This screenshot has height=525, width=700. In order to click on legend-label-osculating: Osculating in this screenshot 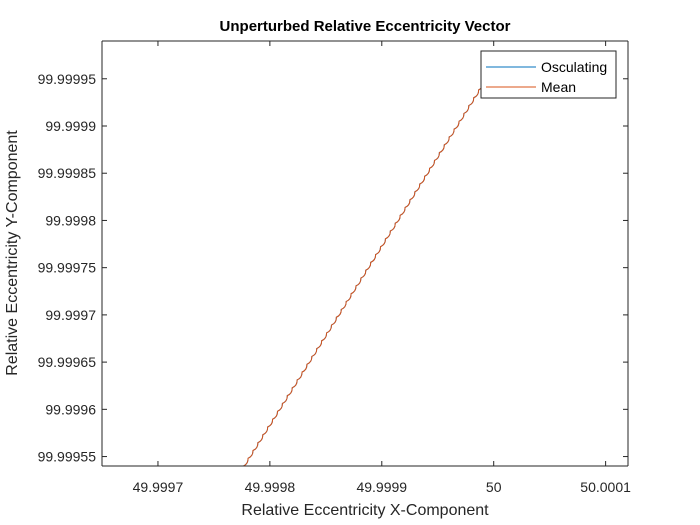, I will do `click(574, 67)`.